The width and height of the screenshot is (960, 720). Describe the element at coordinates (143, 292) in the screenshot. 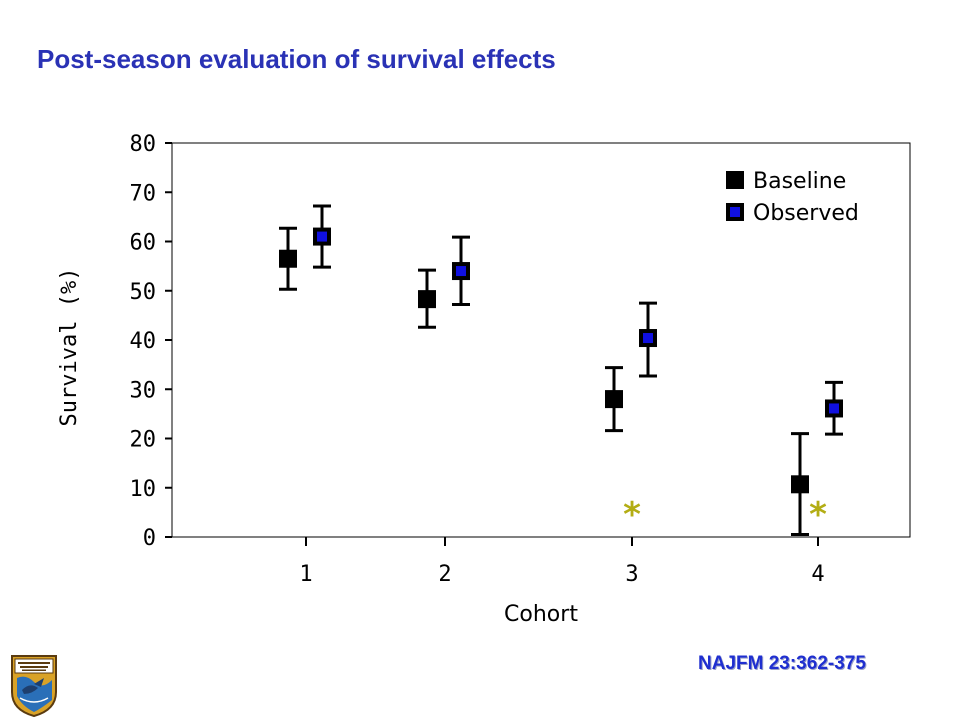

I see `y-tick-label: 50` at that location.